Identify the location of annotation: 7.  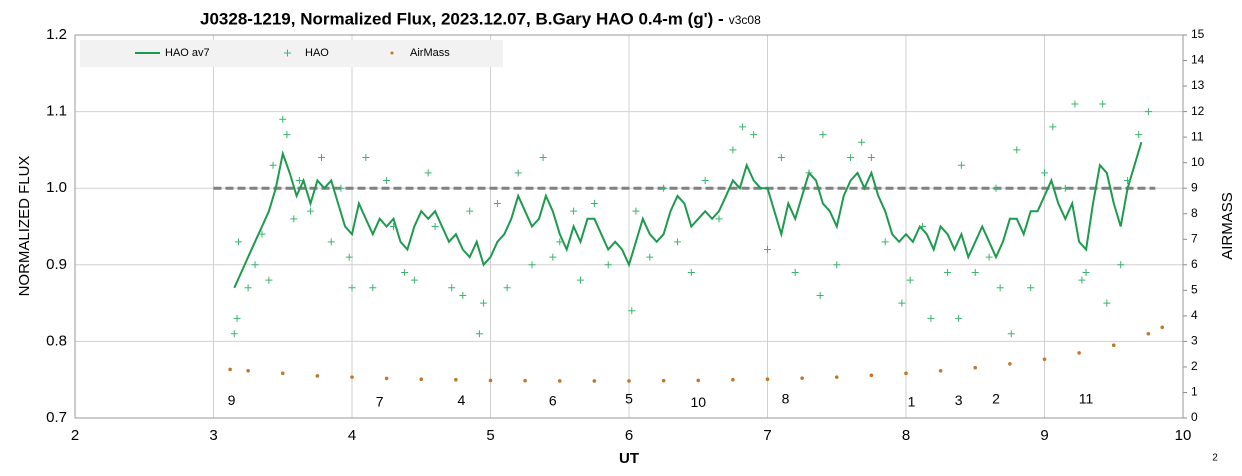
(380, 401).